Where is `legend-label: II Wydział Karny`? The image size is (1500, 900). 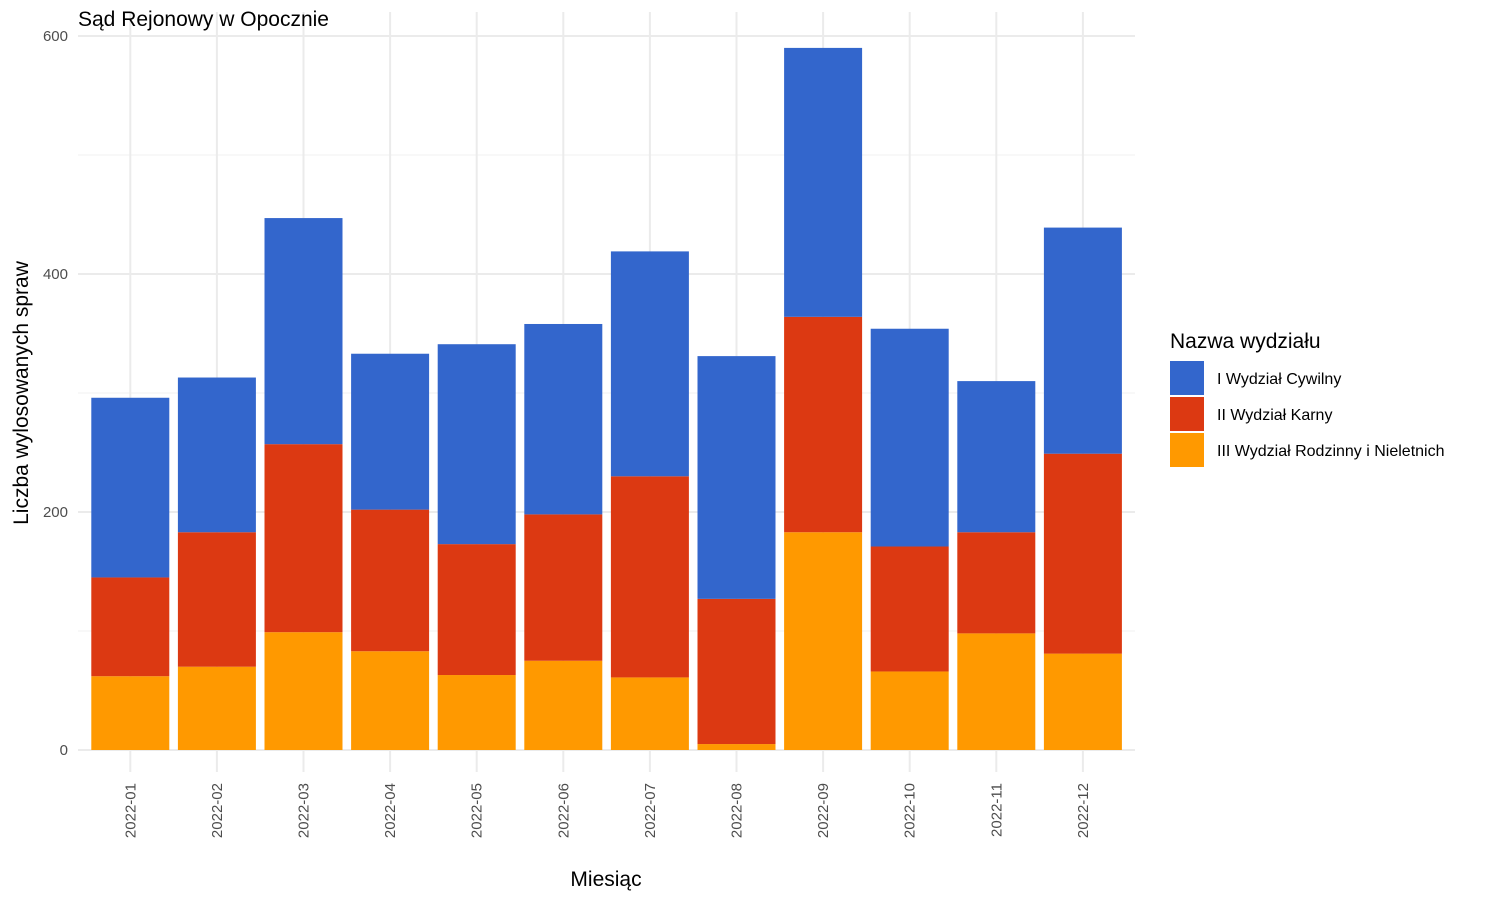 legend-label: II Wydział Karny is located at coordinates (1274, 415).